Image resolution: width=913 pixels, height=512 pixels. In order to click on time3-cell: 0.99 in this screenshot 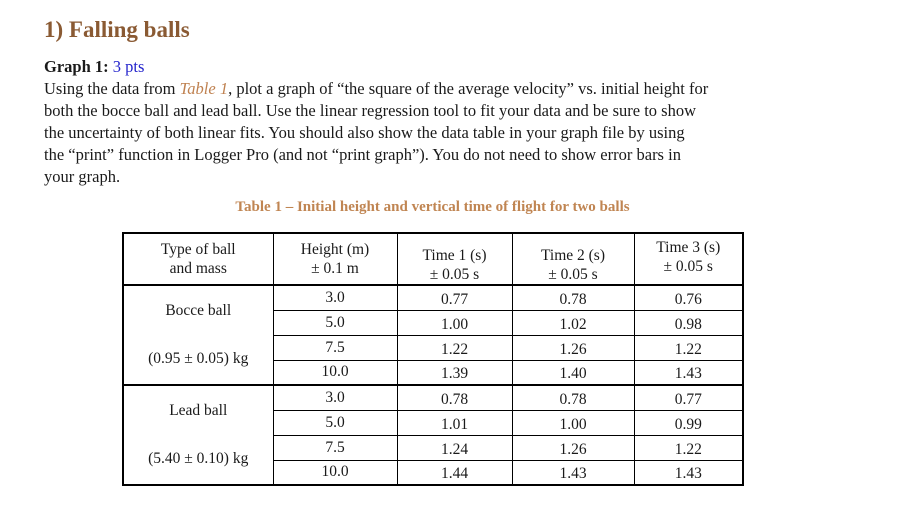, I will do `click(688, 422)`.